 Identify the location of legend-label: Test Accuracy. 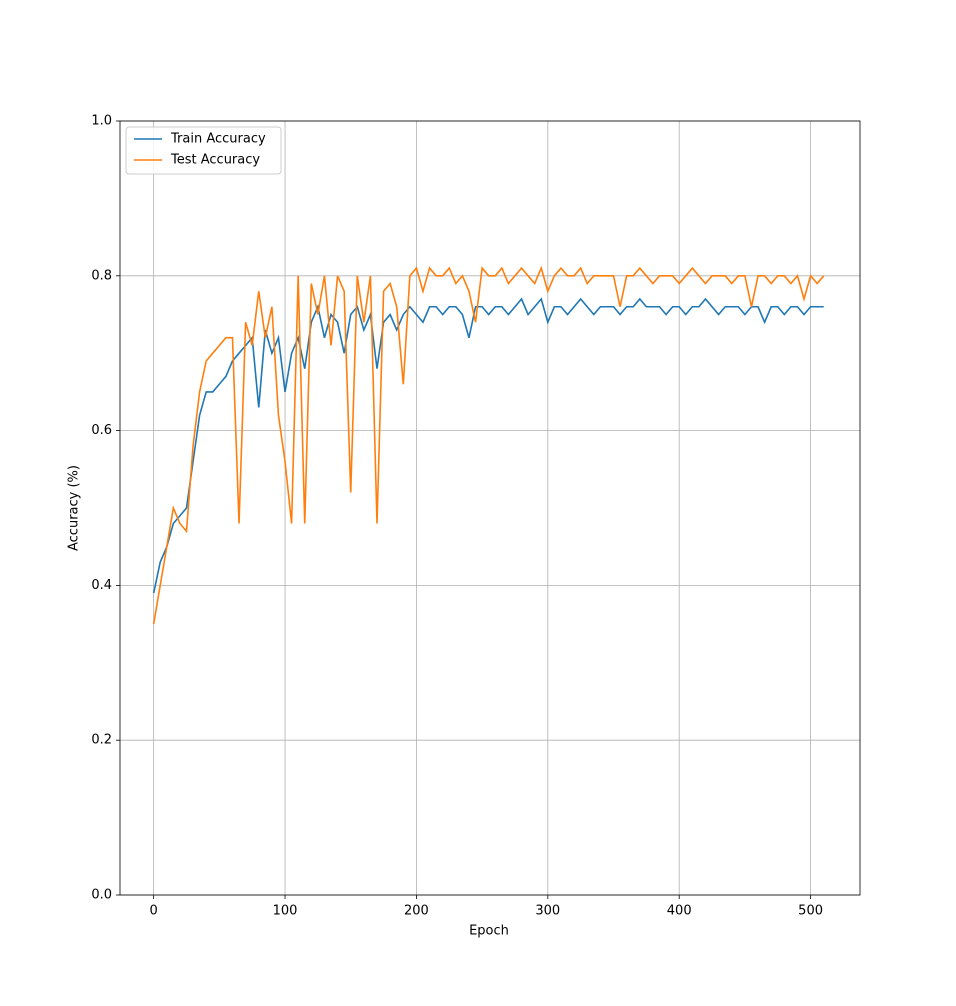
(215, 160).